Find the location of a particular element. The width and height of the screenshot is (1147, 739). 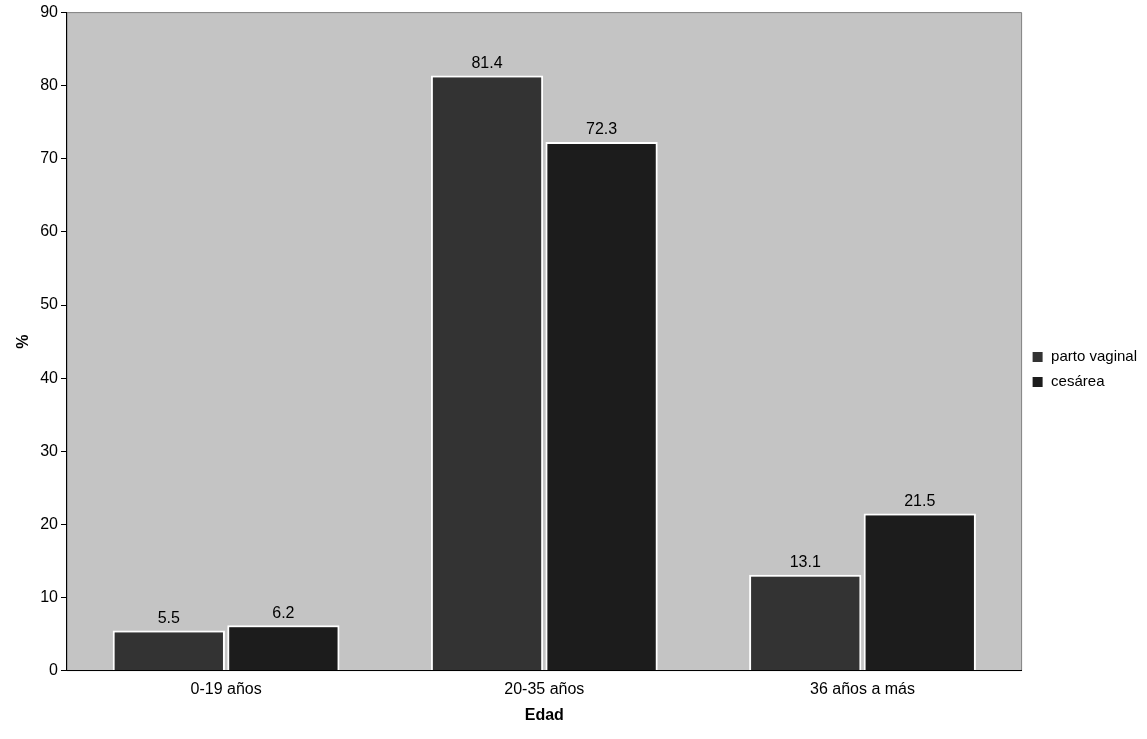

x-tick-label: 0-19 años is located at coordinates (226, 688).